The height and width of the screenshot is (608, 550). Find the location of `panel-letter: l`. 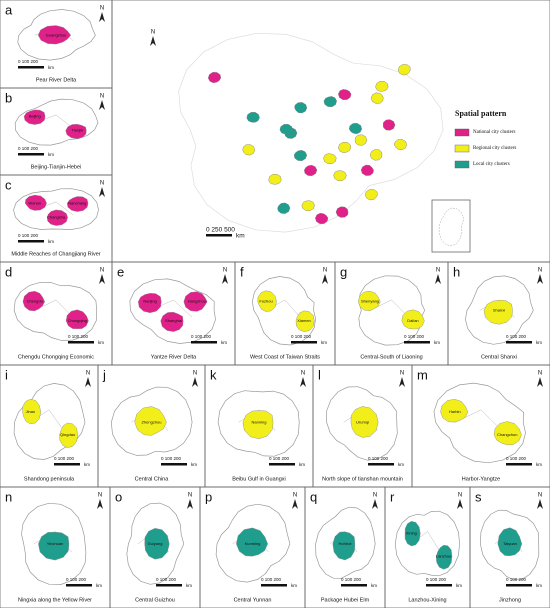

panel-letter: l is located at coordinates (319, 374).